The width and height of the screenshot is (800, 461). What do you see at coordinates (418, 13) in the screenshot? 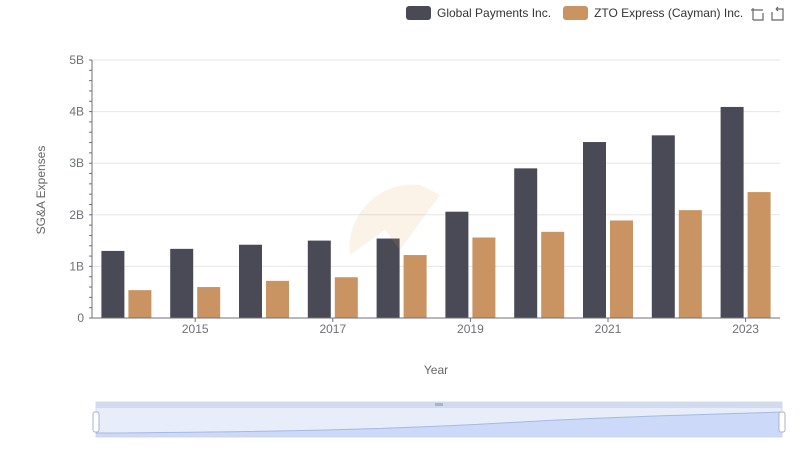
I see `legend-swatch-global-payments` at bounding box center [418, 13].